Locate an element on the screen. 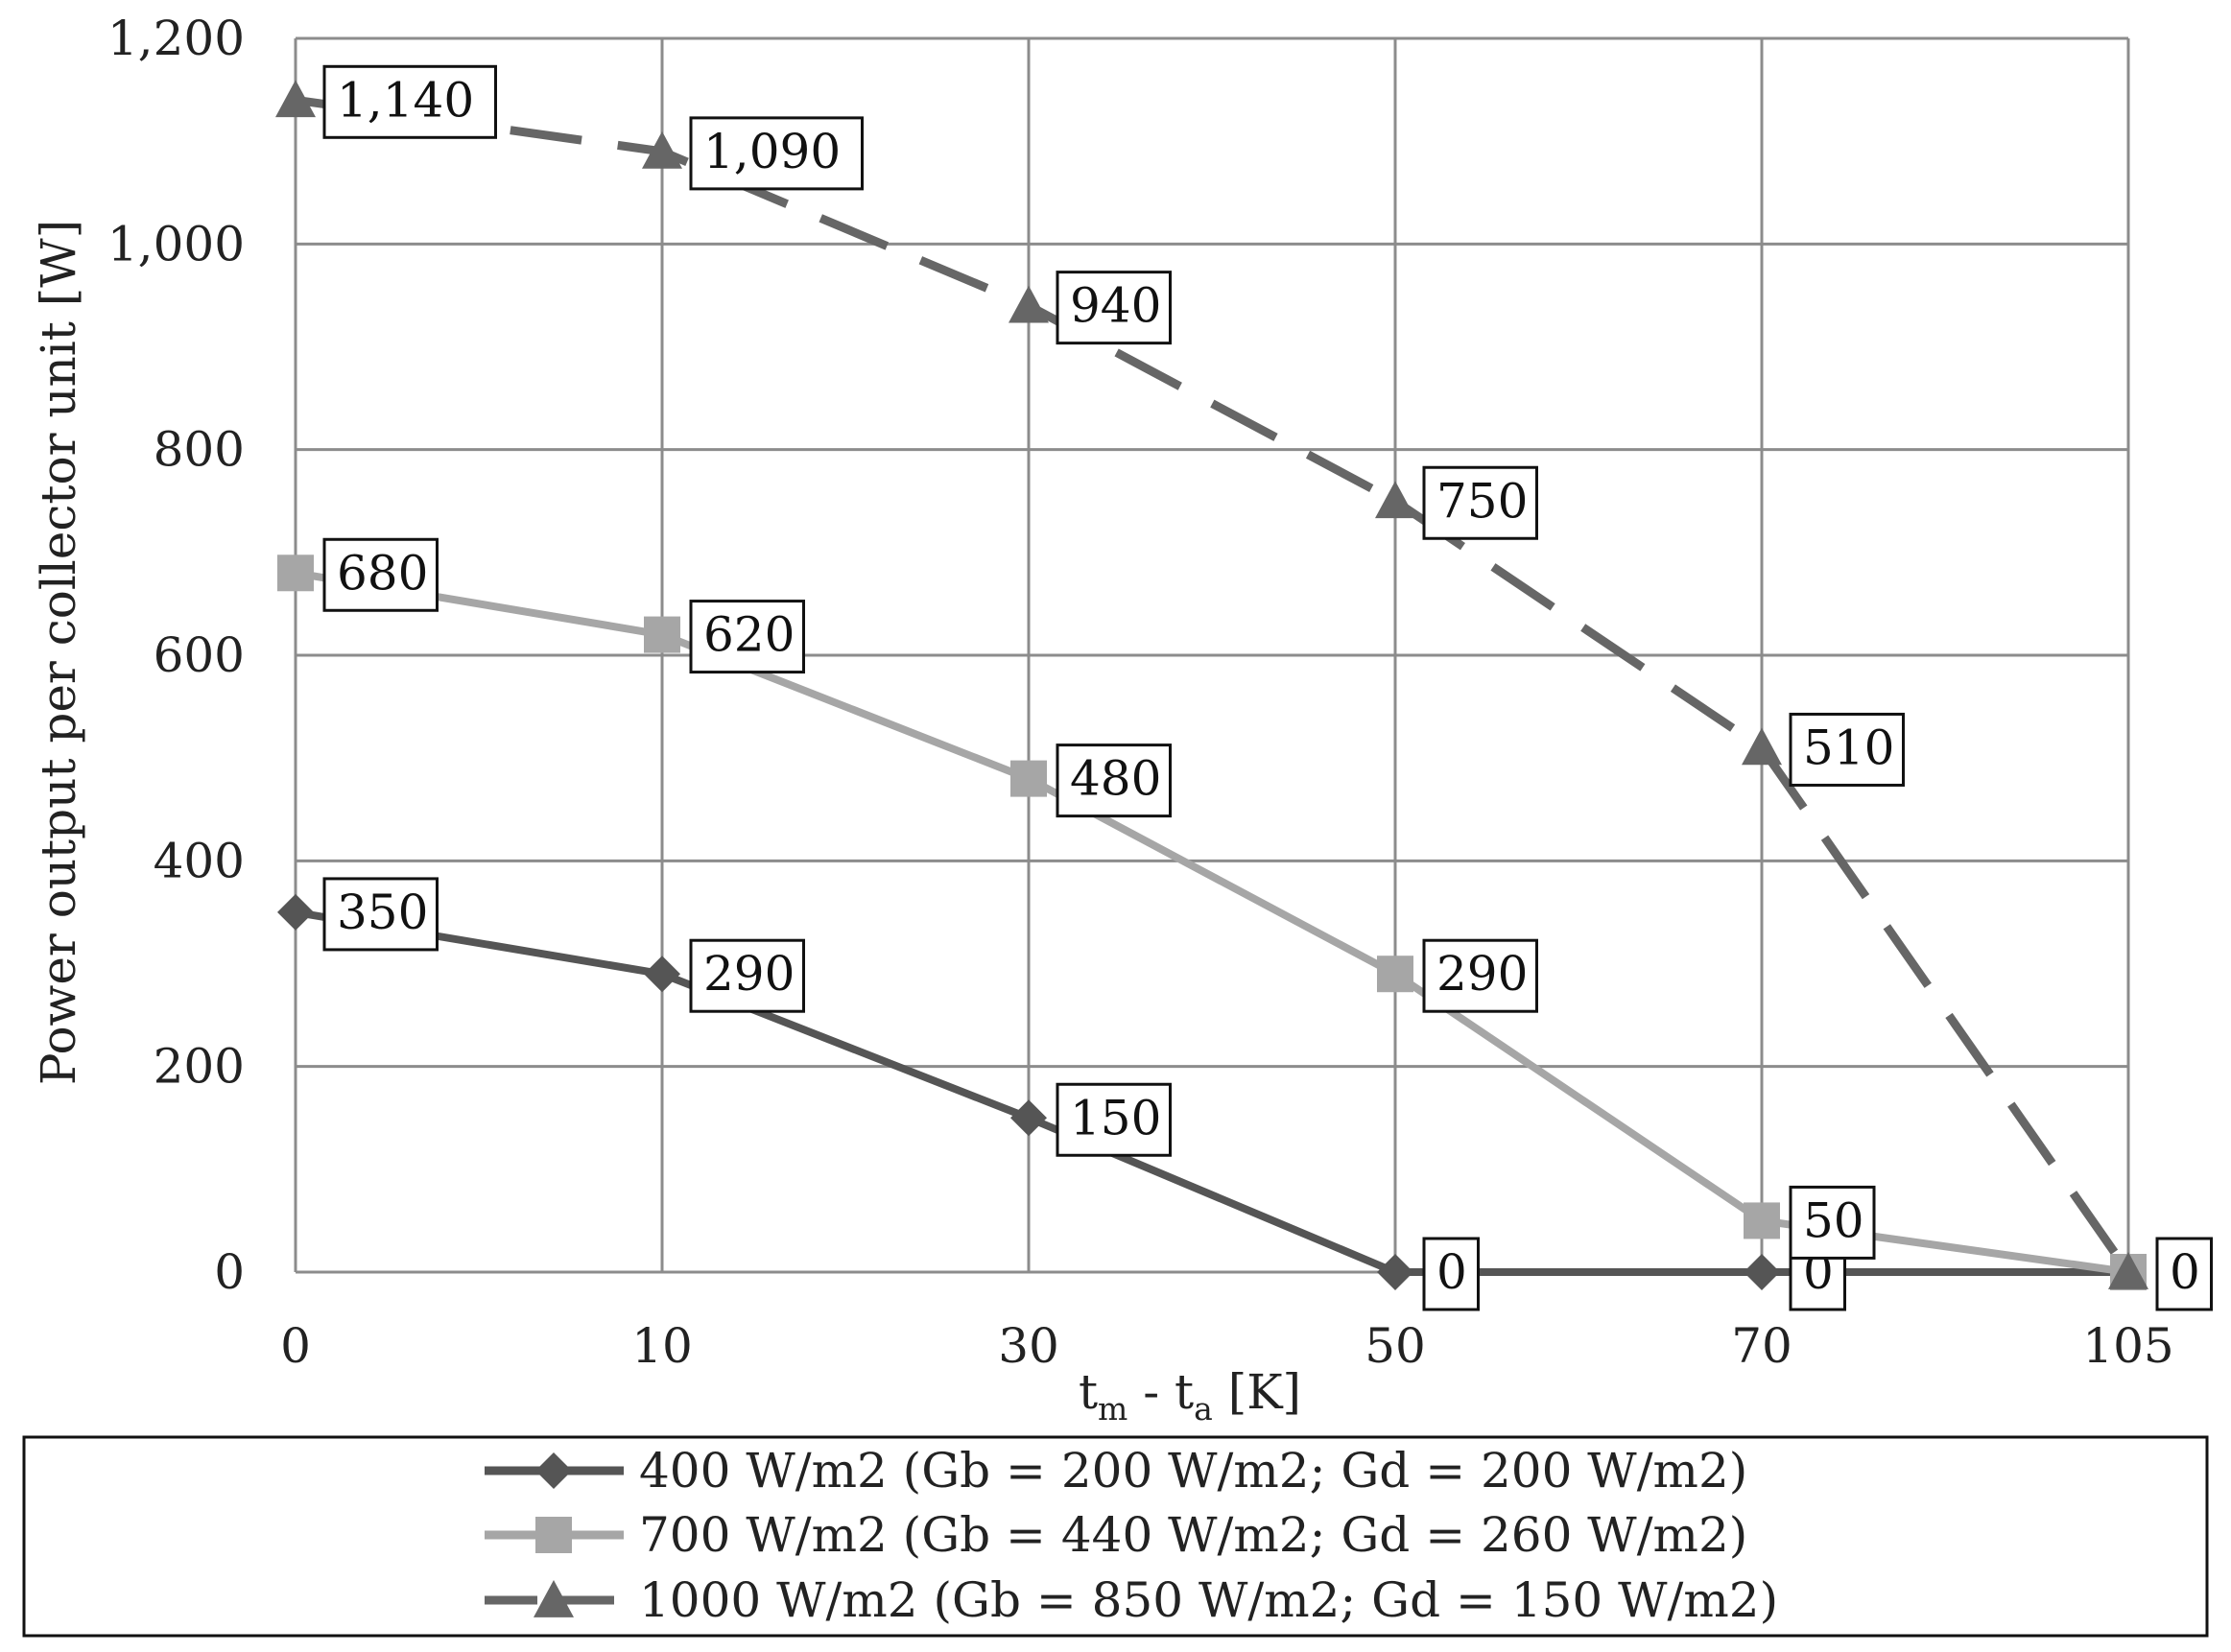 This screenshot has height=1652, width=2231. y-axis-title: Power output per collector unit [W] is located at coordinates (58, 653).